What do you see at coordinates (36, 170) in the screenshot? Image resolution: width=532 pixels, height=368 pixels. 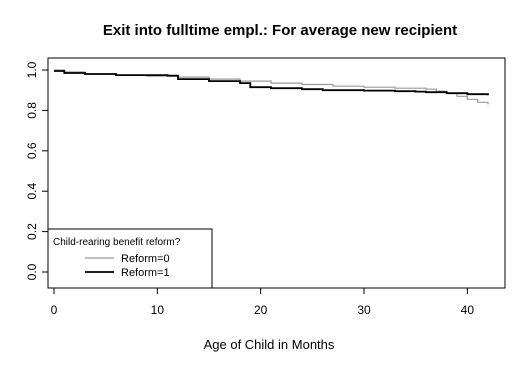 I see `y-axis: 0.0 0.2 0.4 0.6 0.8 1.0` at bounding box center [36, 170].